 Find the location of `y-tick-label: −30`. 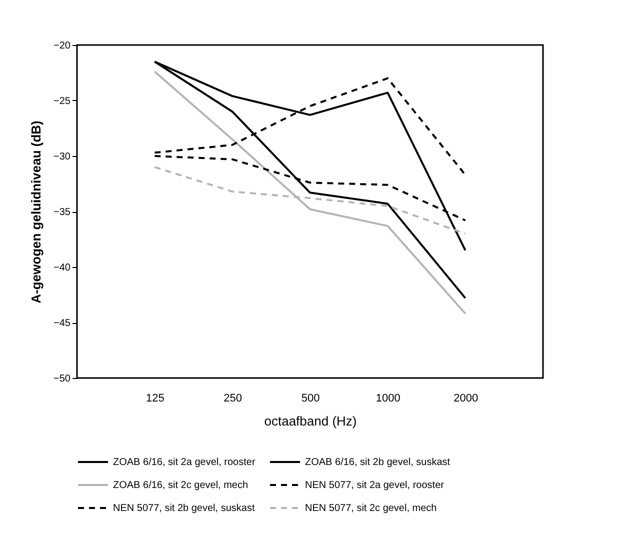

y-tick-label: −30 is located at coordinates (62, 157).